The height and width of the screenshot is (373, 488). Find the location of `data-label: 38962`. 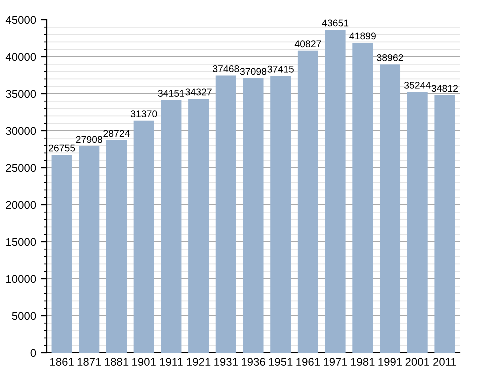

data-label: 38962 is located at coordinates (390, 58).